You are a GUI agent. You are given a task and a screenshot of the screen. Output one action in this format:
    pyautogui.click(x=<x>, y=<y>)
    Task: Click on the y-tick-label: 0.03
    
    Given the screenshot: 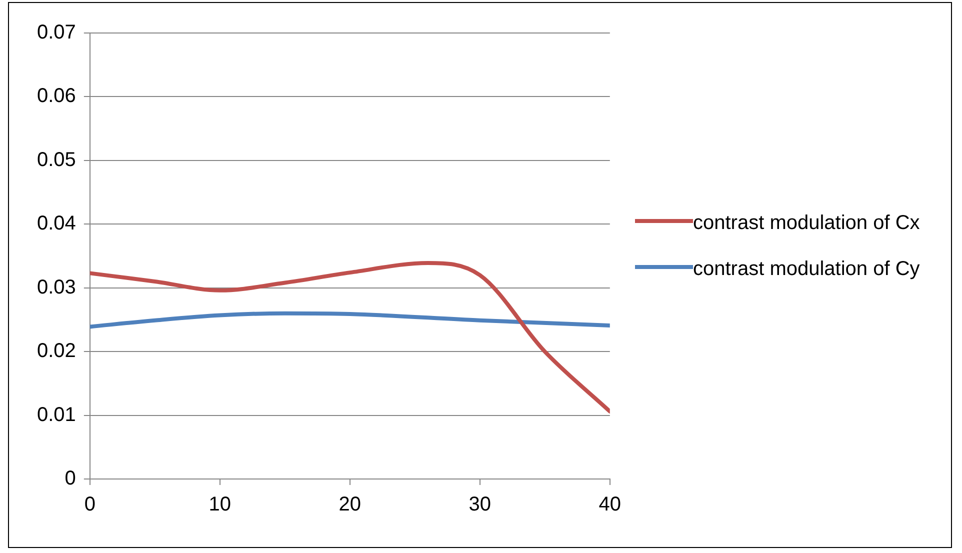 What is the action you would take?
    pyautogui.click(x=56, y=287)
    